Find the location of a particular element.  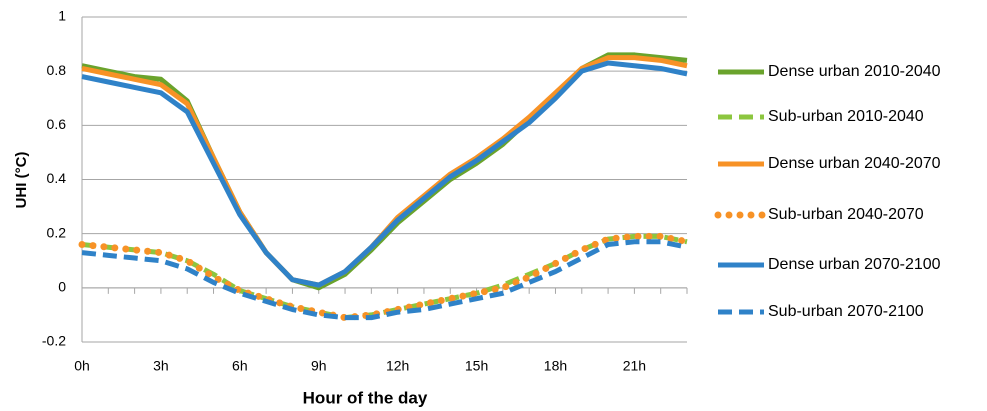

legend-label: Dense urban 2040-2070 is located at coordinates (854, 163).